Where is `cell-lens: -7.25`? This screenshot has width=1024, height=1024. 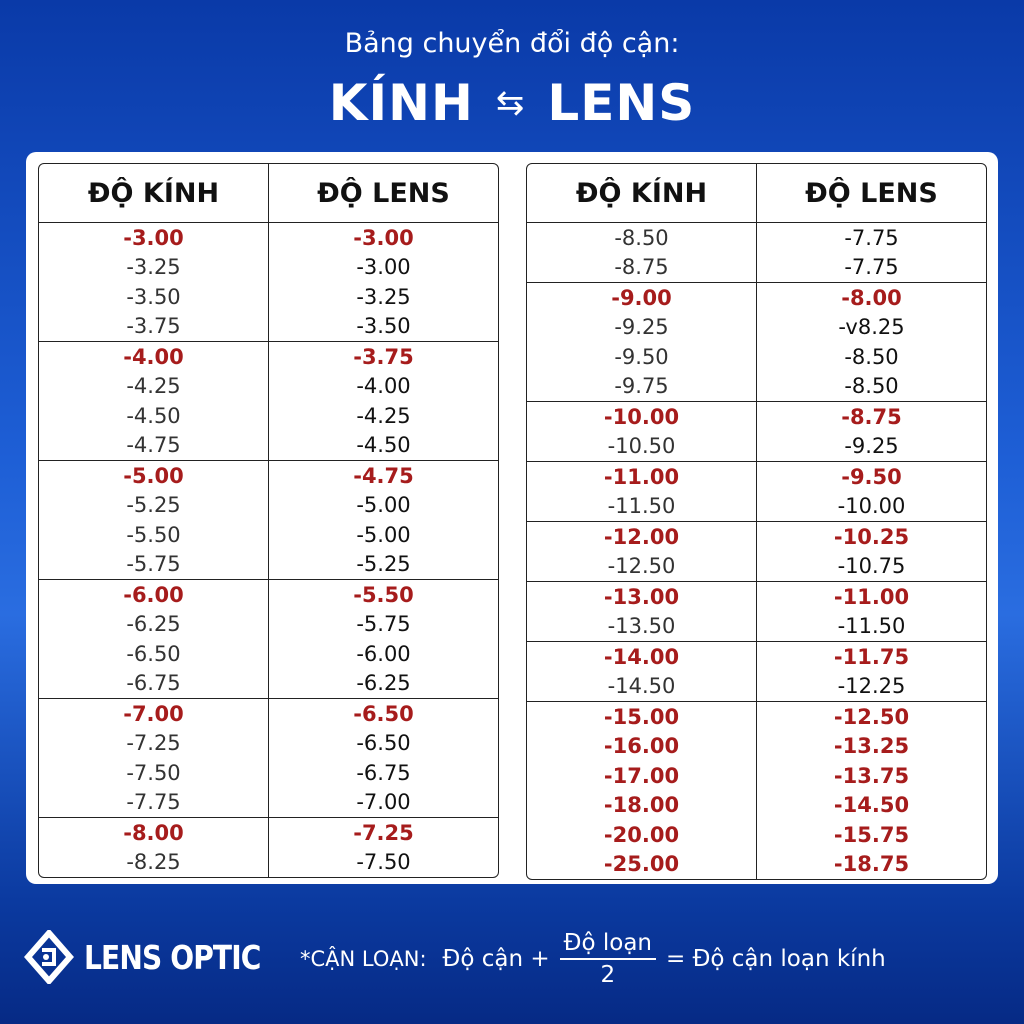 cell-lens: -7.25 is located at coordinates (383, 832).